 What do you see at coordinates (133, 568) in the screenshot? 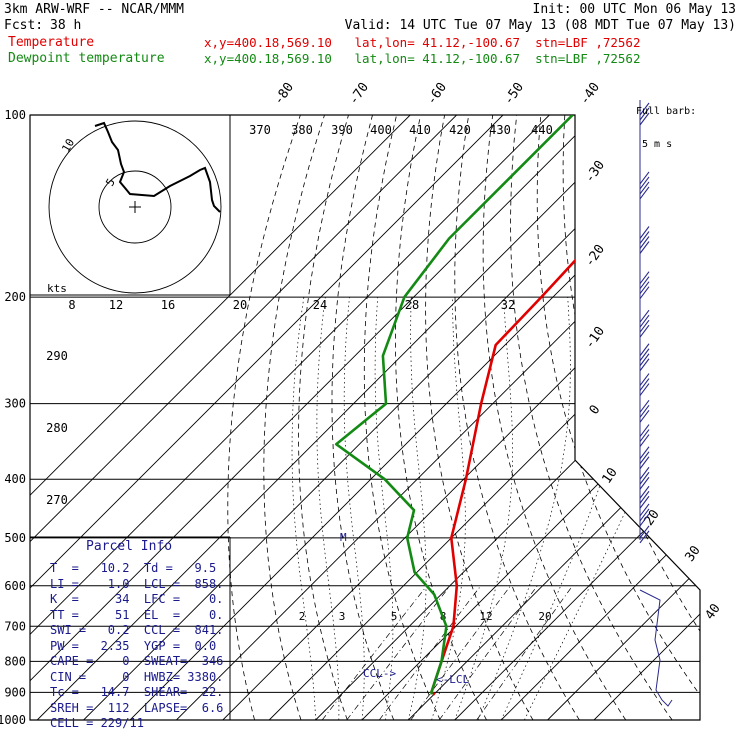
I see `parcel-info-row: T = 10.2 Td = 9.5` at bounding box center [133, 568].